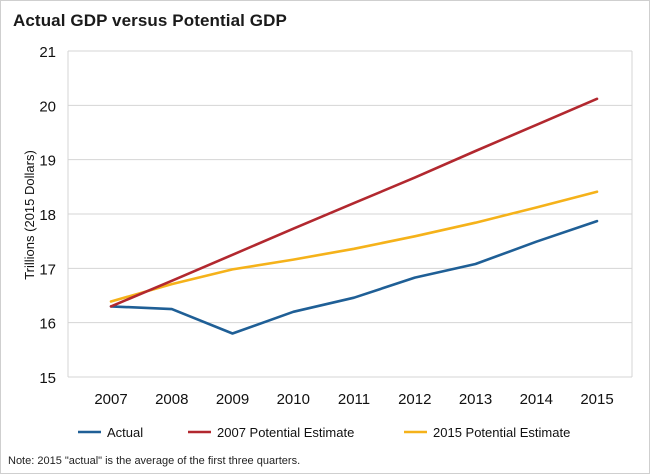 The height and width of the screenshot is (474, 650). I want to click on x-tick-label: 2010, so click(293, 399).